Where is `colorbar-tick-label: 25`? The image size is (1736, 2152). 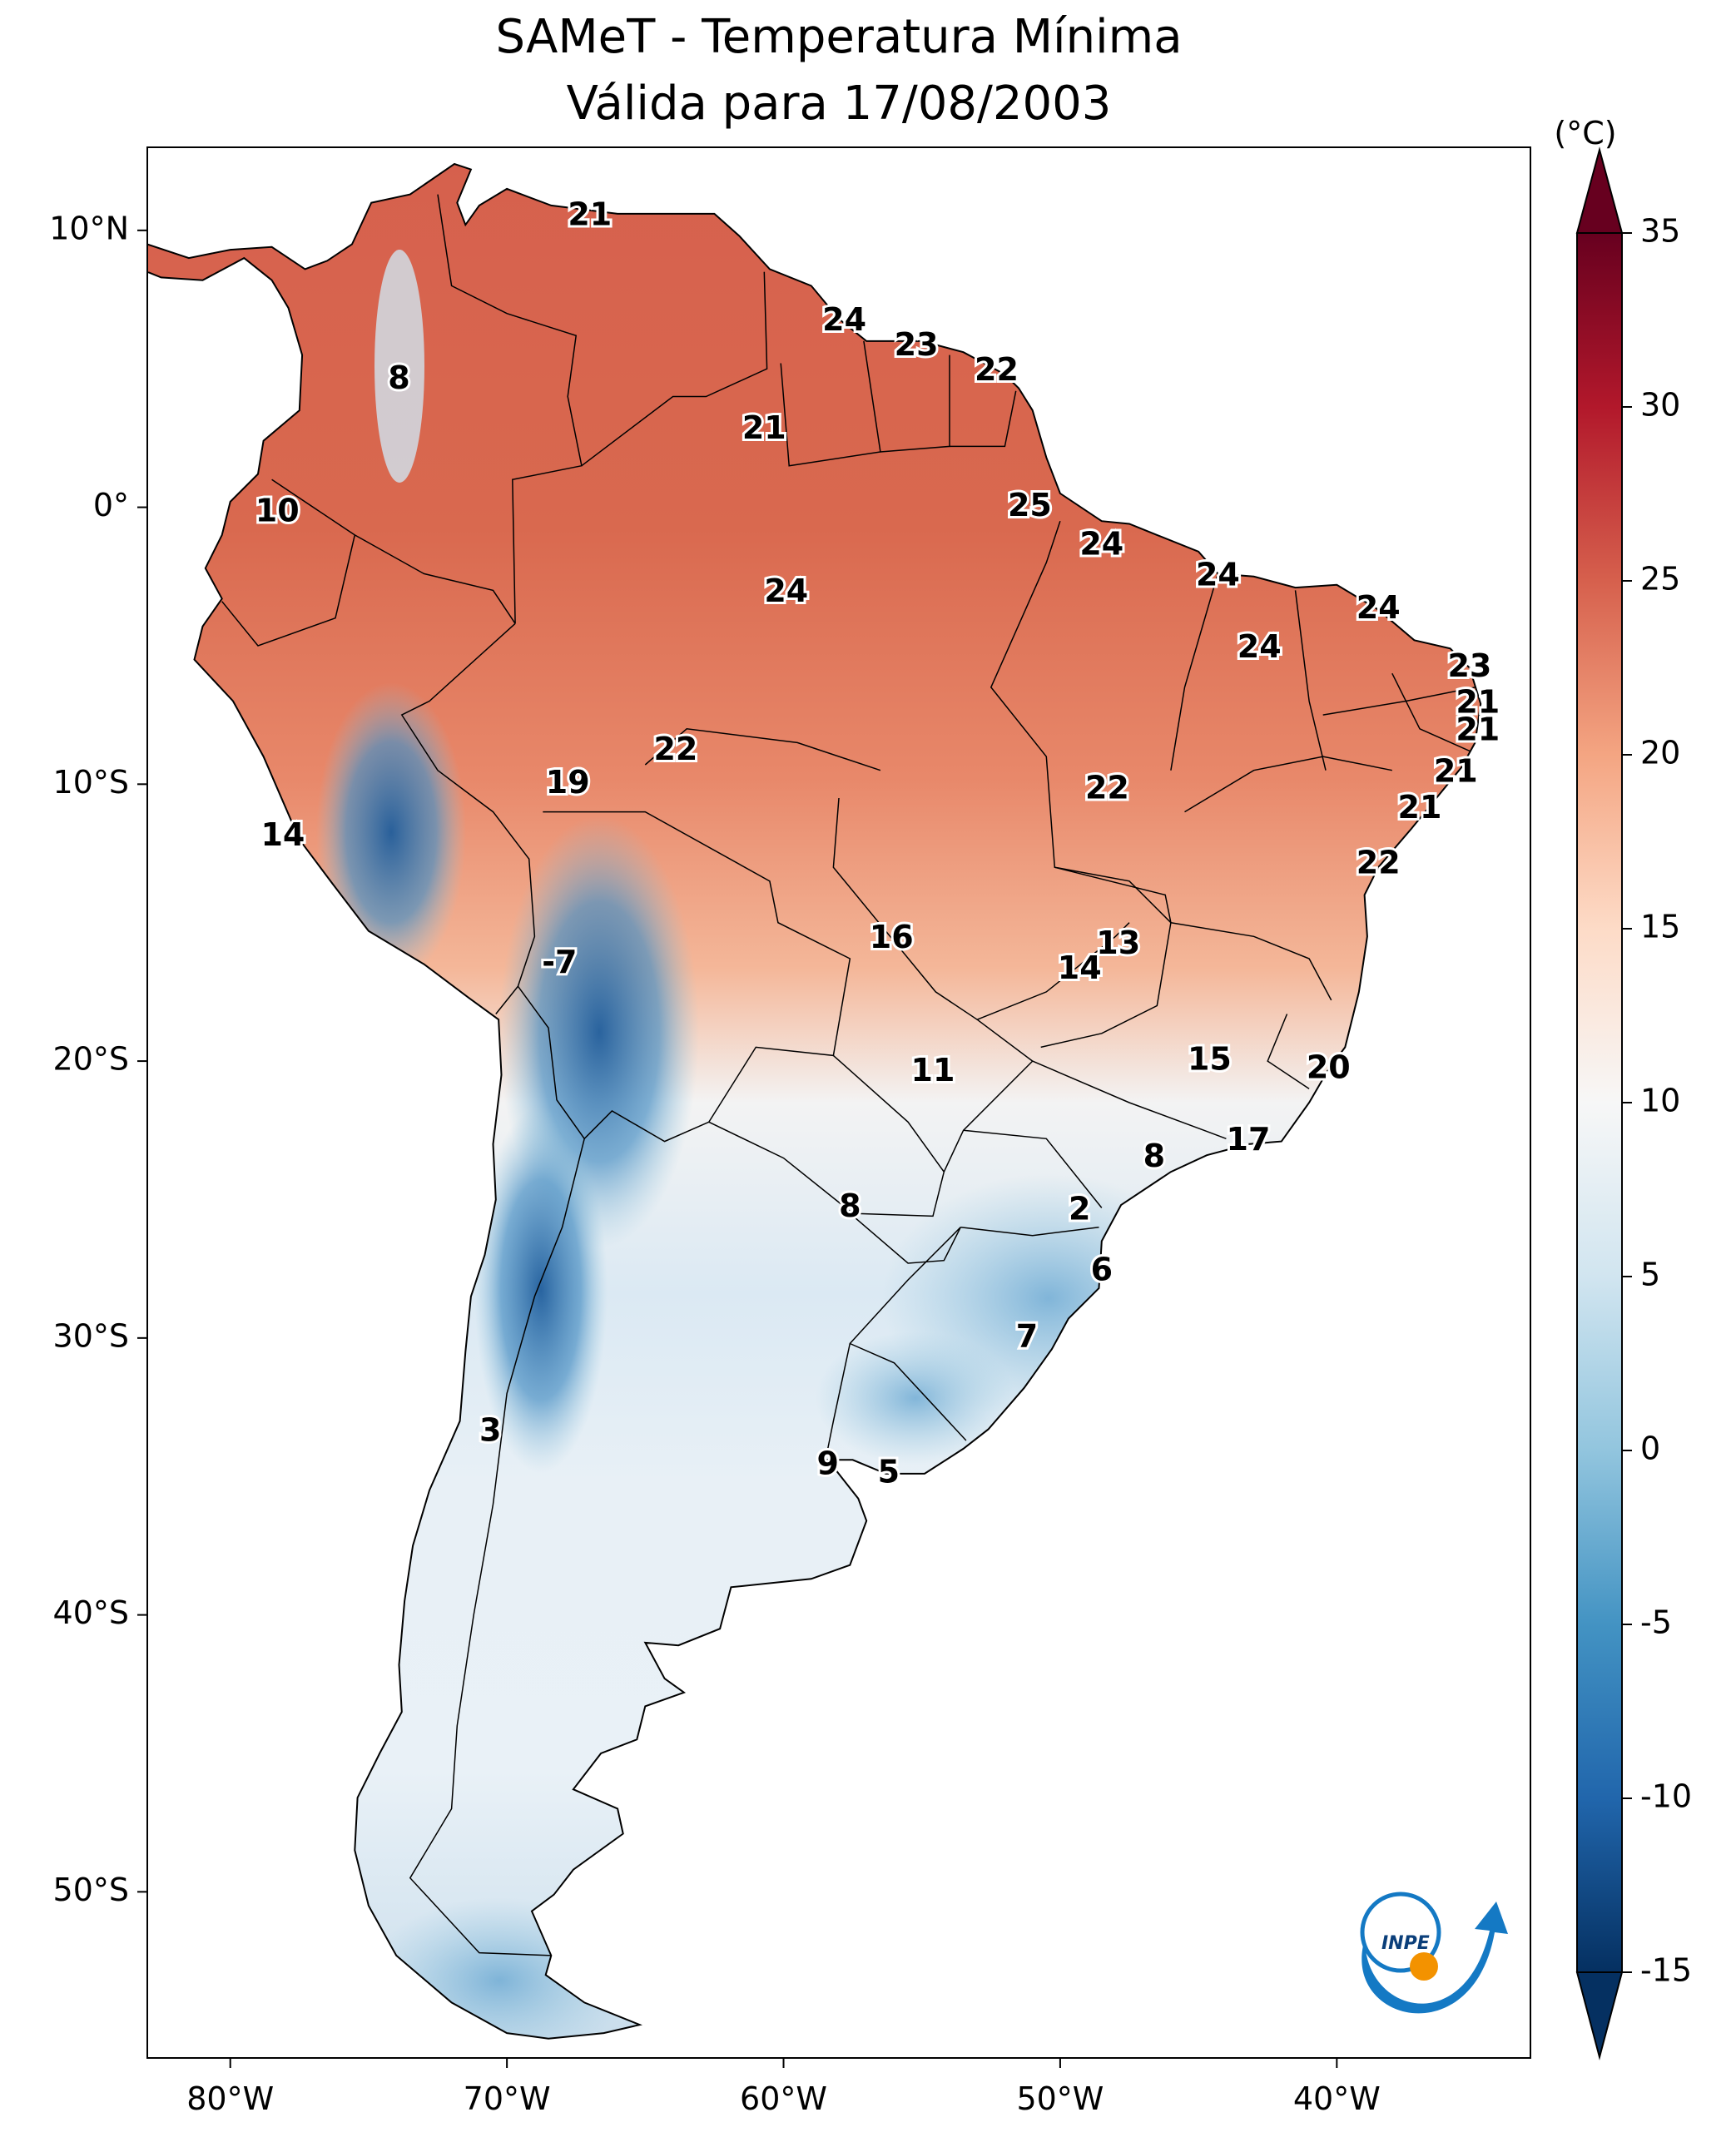 colorbar-tick-label: 25 is located at coordinates (1660, 579).